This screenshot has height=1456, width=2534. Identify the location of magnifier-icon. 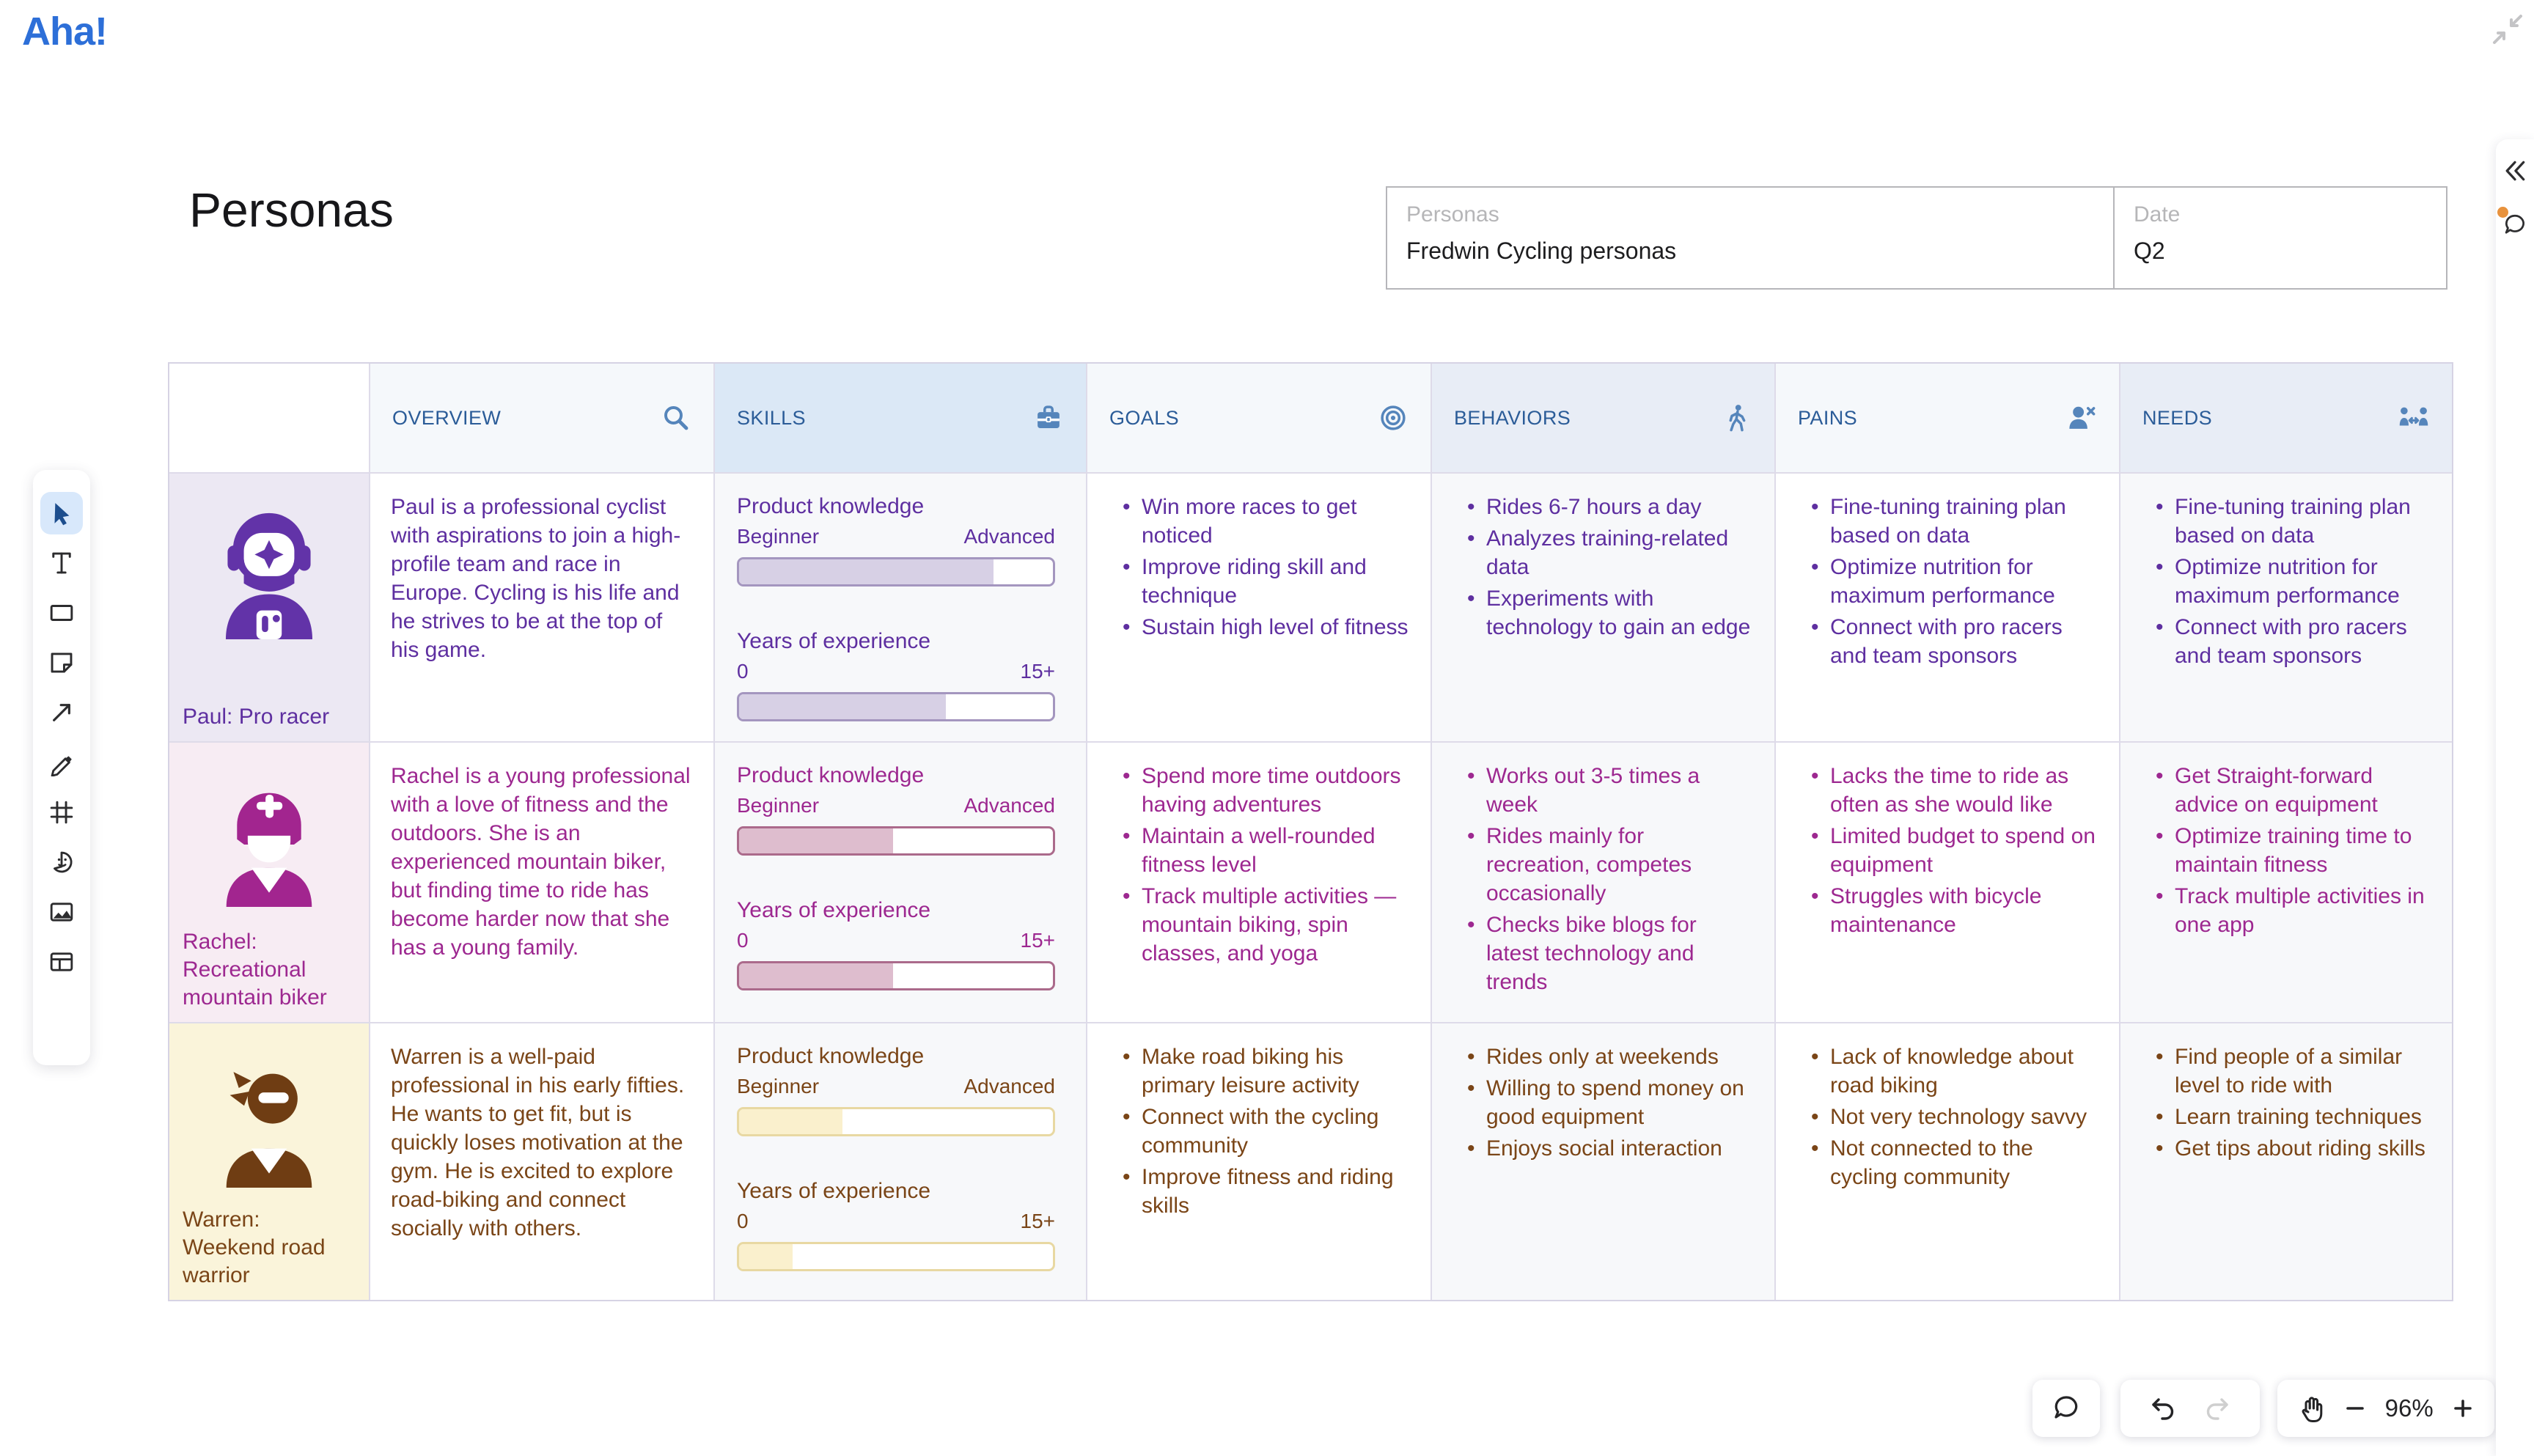
(676, 418).